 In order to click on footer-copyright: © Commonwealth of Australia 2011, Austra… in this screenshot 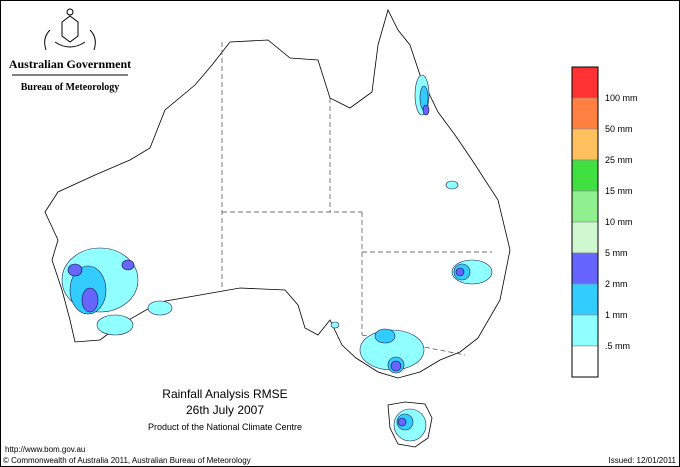, I will do `click(127, 460)`.